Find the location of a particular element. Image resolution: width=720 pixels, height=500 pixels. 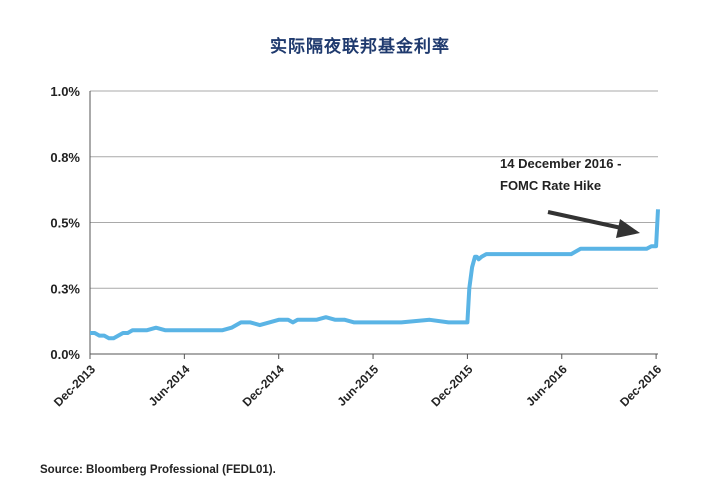

annotation: 14 December 2016 - FOMC Rate Hike is located at coordinates (570, 197).